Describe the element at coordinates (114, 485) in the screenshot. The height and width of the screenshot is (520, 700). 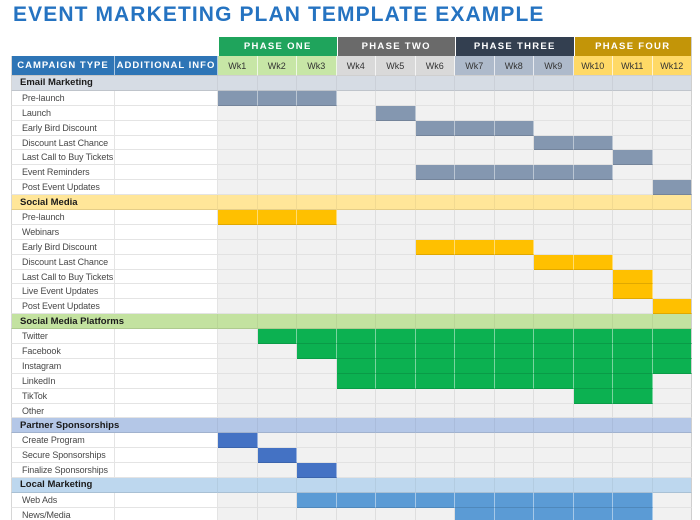
I see `section-label-cell: Local Marketing` at that location.